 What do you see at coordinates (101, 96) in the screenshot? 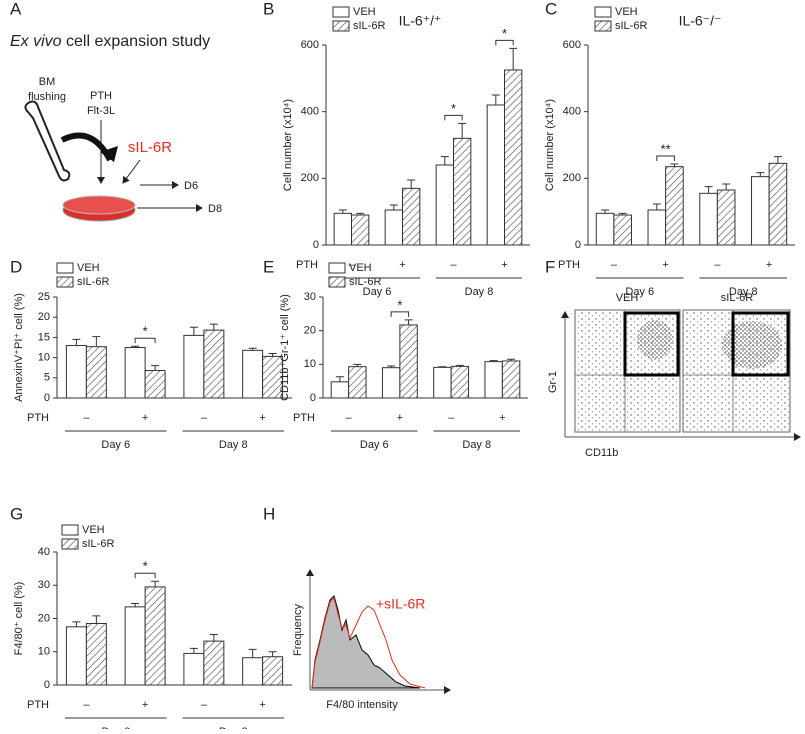
I see `label: PTH` at bounding box center [101, 96].